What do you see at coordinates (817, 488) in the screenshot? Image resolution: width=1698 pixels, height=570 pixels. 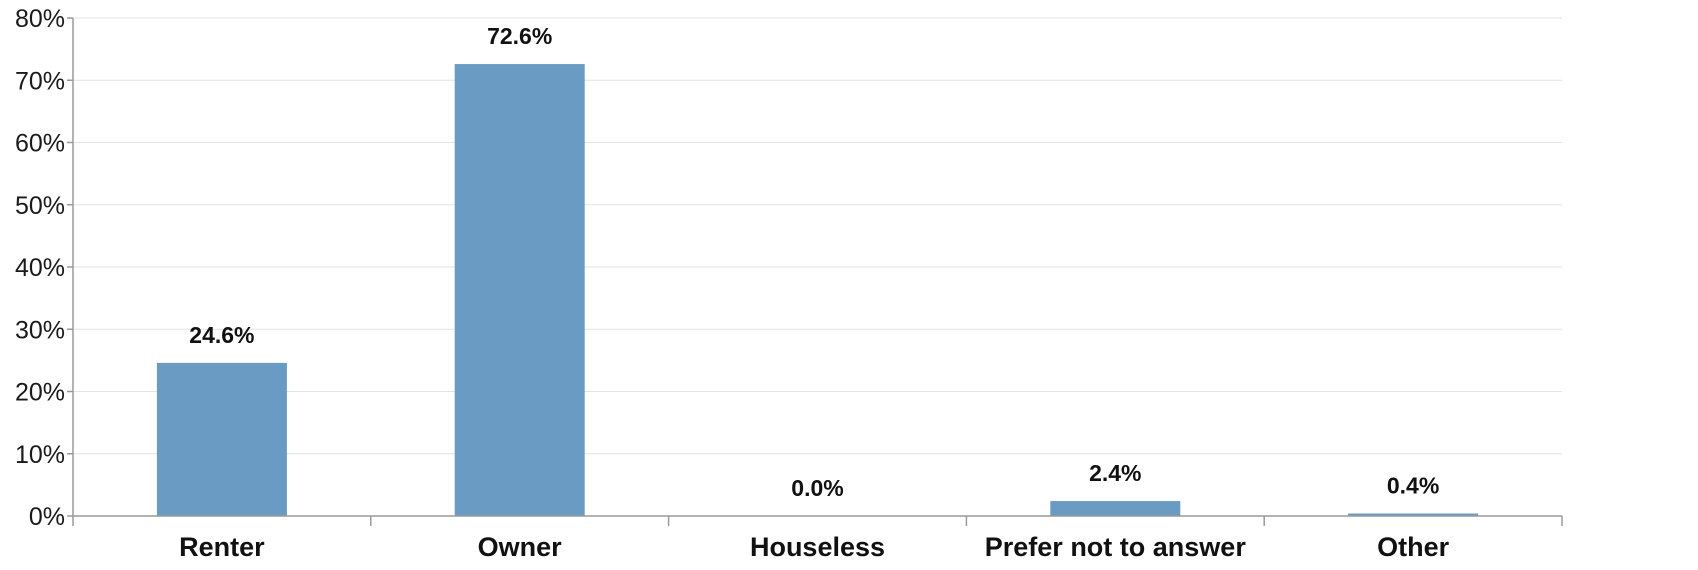 I see `data-label: 0.0%` at bounding box center [817, 488].